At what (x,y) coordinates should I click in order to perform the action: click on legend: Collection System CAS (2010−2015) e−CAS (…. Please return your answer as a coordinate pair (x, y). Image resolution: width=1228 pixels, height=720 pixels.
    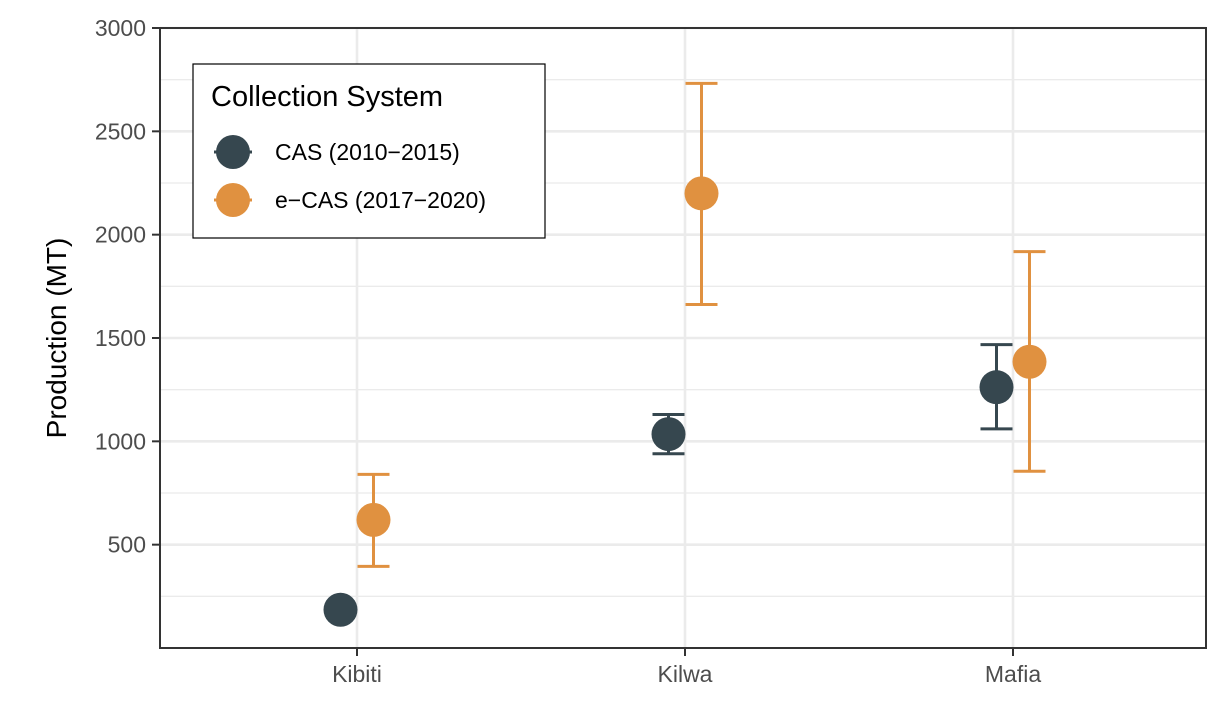
    Looking at the image, I should click on (369, 151).